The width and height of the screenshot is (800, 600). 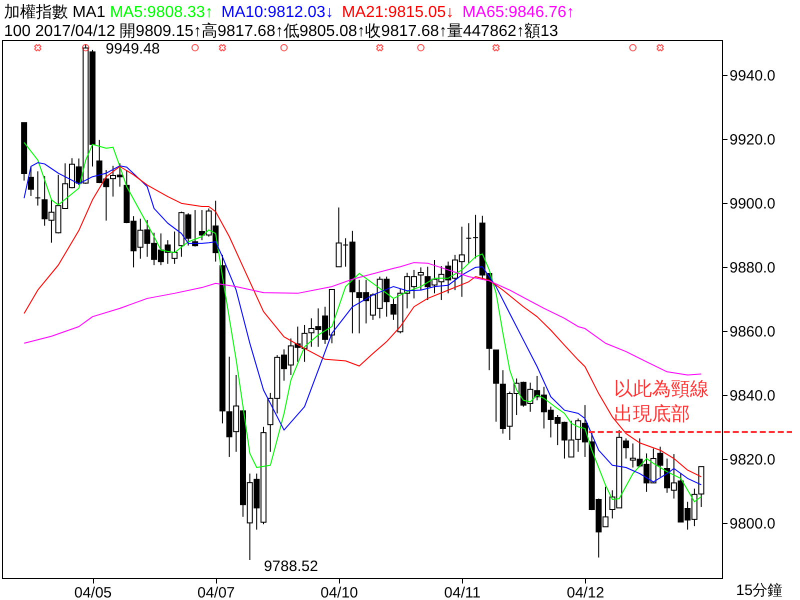 I want to click on x-tick-label: 04/10, so click(x=339, y=592).